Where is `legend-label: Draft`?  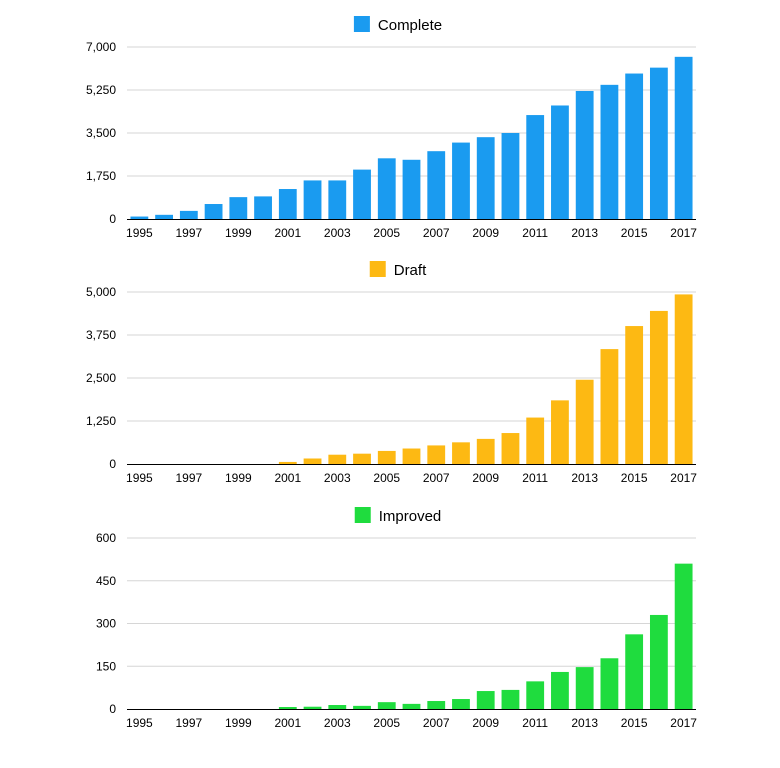 legend-label: Draft is located at coordinates (410, 270).